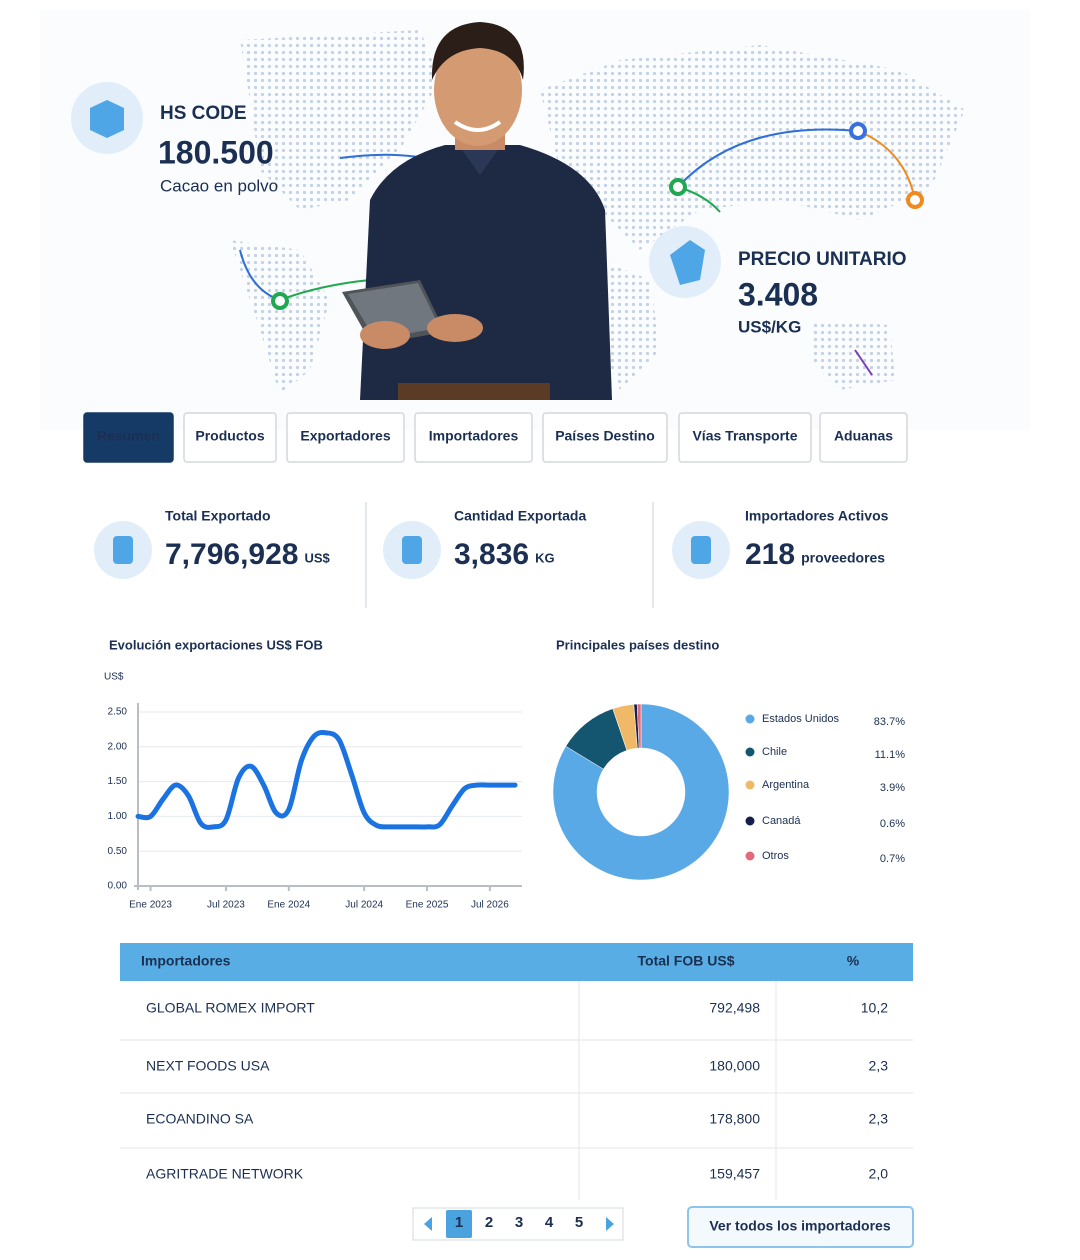 The width and height of the screenshot is (1080, 1260). I want to click on y-tick-label: 0.50, so click(118, 851).